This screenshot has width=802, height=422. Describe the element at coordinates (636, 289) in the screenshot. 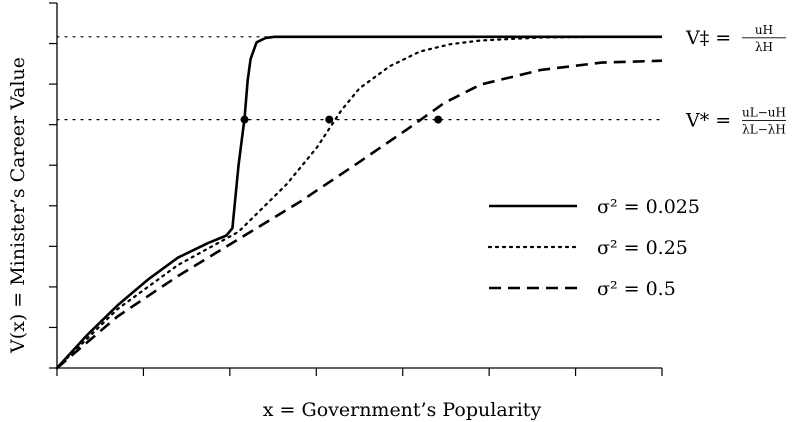

I see `legend-label-2: σ² = 0.5` at that location.